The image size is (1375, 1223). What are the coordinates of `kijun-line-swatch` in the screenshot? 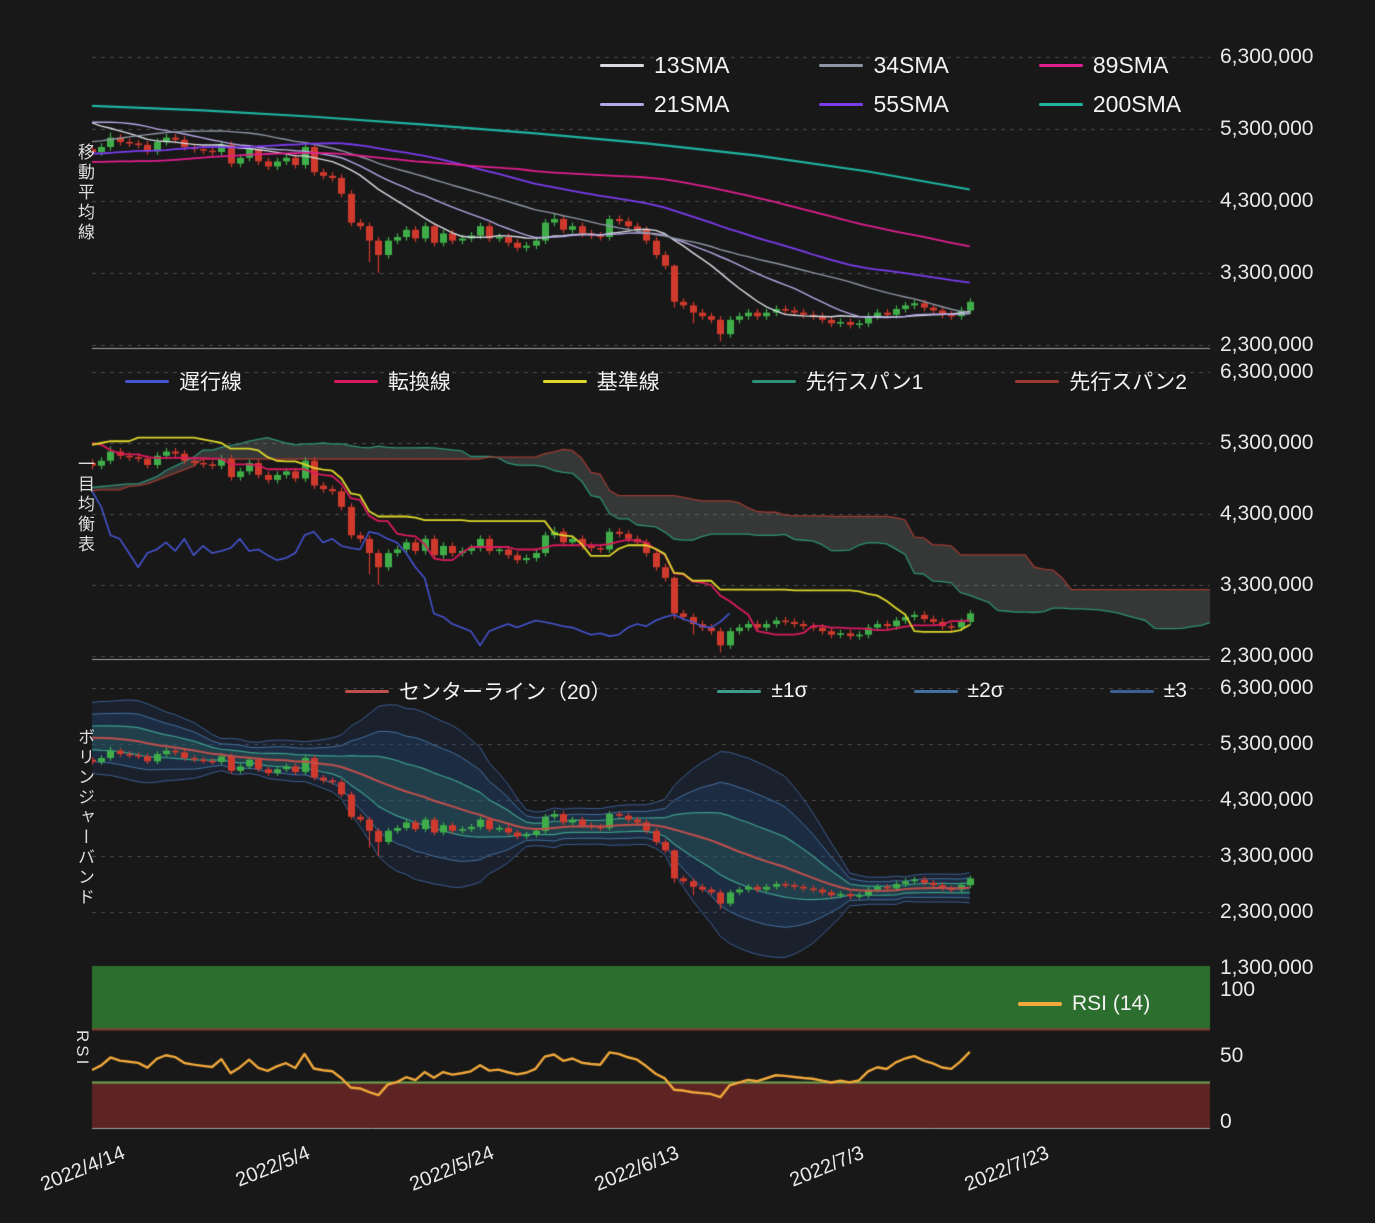 It's located at (564, 381).